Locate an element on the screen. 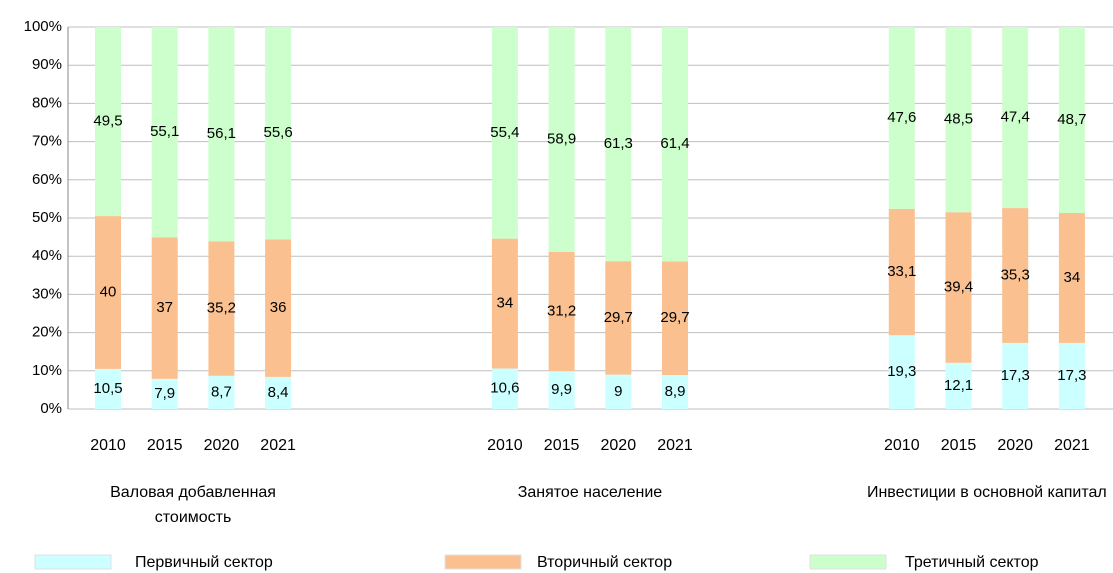 Image resolution: width=1113 pixels, height=573 pixels. value-label: 31,2 is located at coordinates (561, 311).